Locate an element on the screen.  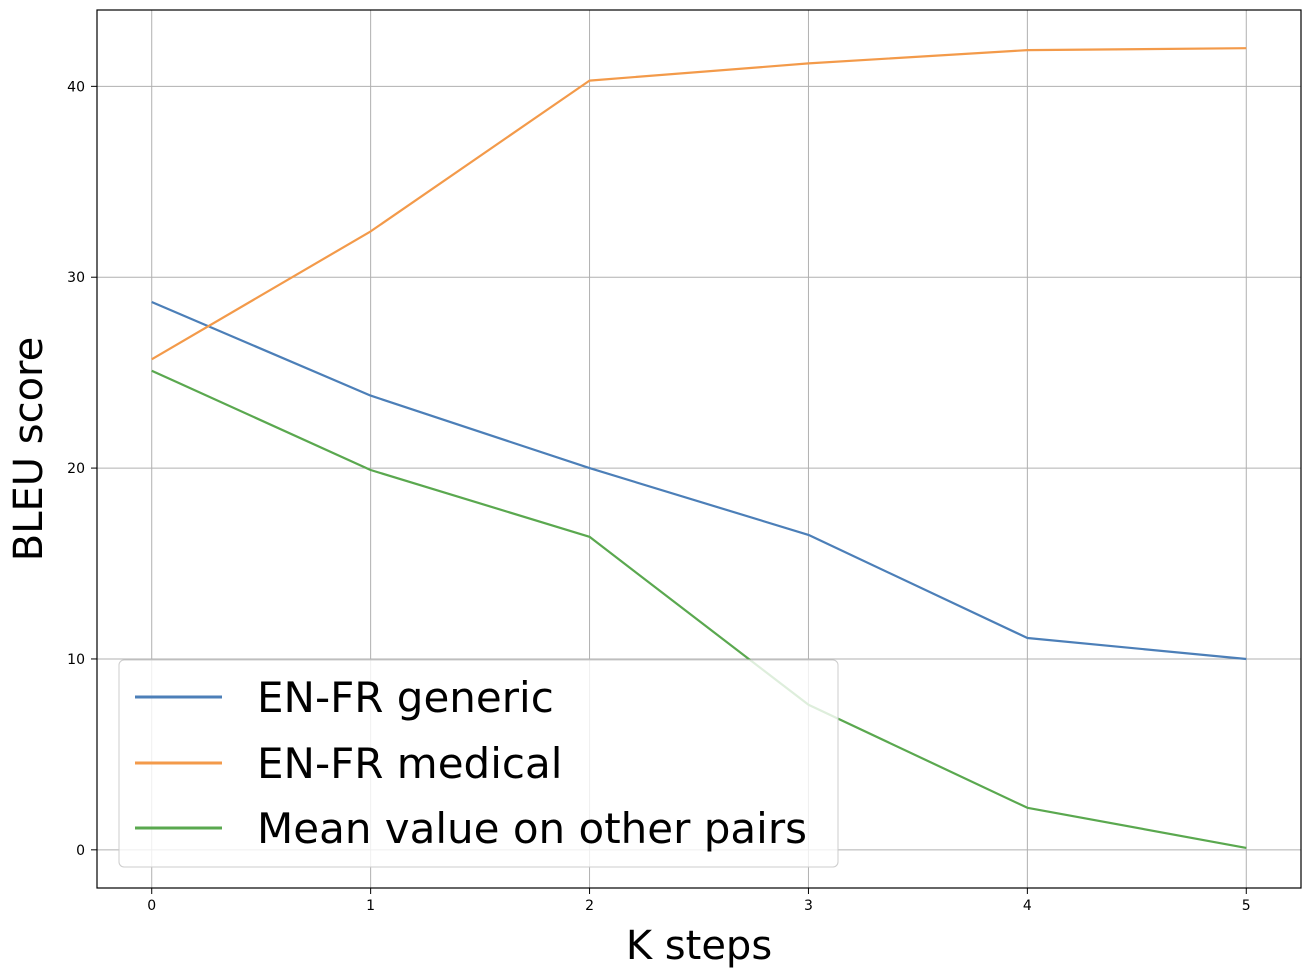
y-tick-label: 40 is located at coordinates (76, 87).